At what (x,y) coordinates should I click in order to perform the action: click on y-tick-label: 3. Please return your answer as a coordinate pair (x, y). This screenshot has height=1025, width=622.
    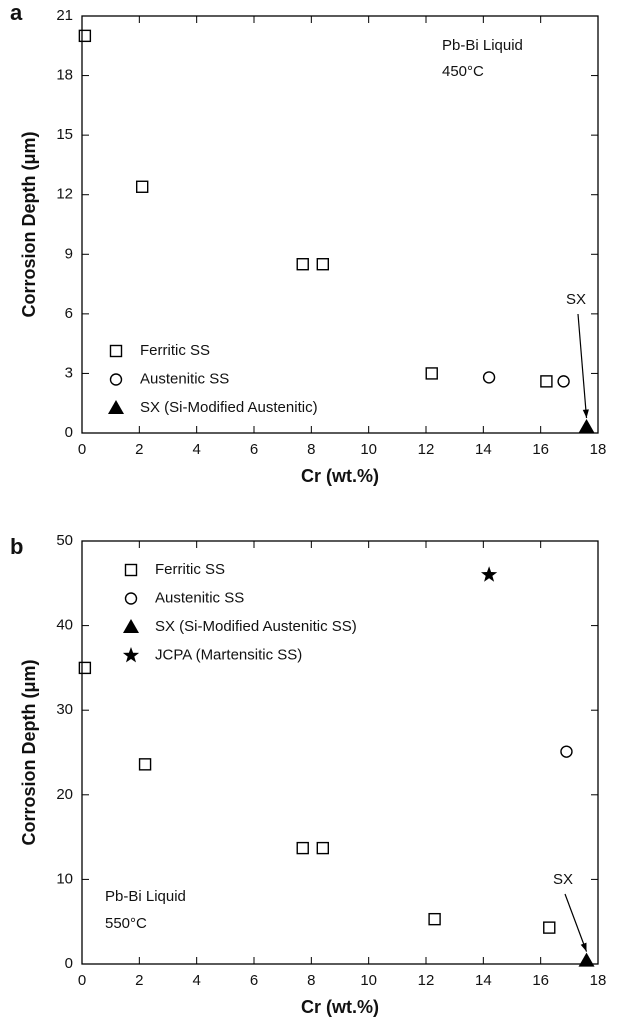
    Looking at the image, I should click on (69, 372).